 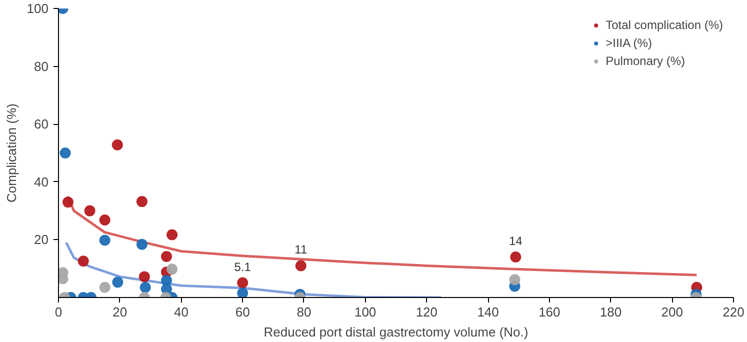 I want to click on annotation: 5.1, so click(x=243, y=267).